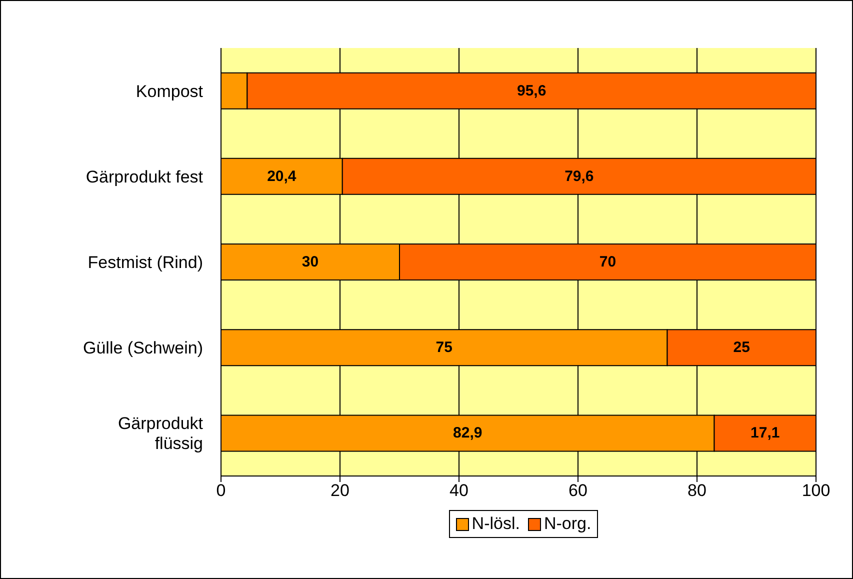 The image size is (853, 579). What do you see at coordinates (607, 262) in the screenshot?
I see `data-label: 70` at bounding box center [607, 262].